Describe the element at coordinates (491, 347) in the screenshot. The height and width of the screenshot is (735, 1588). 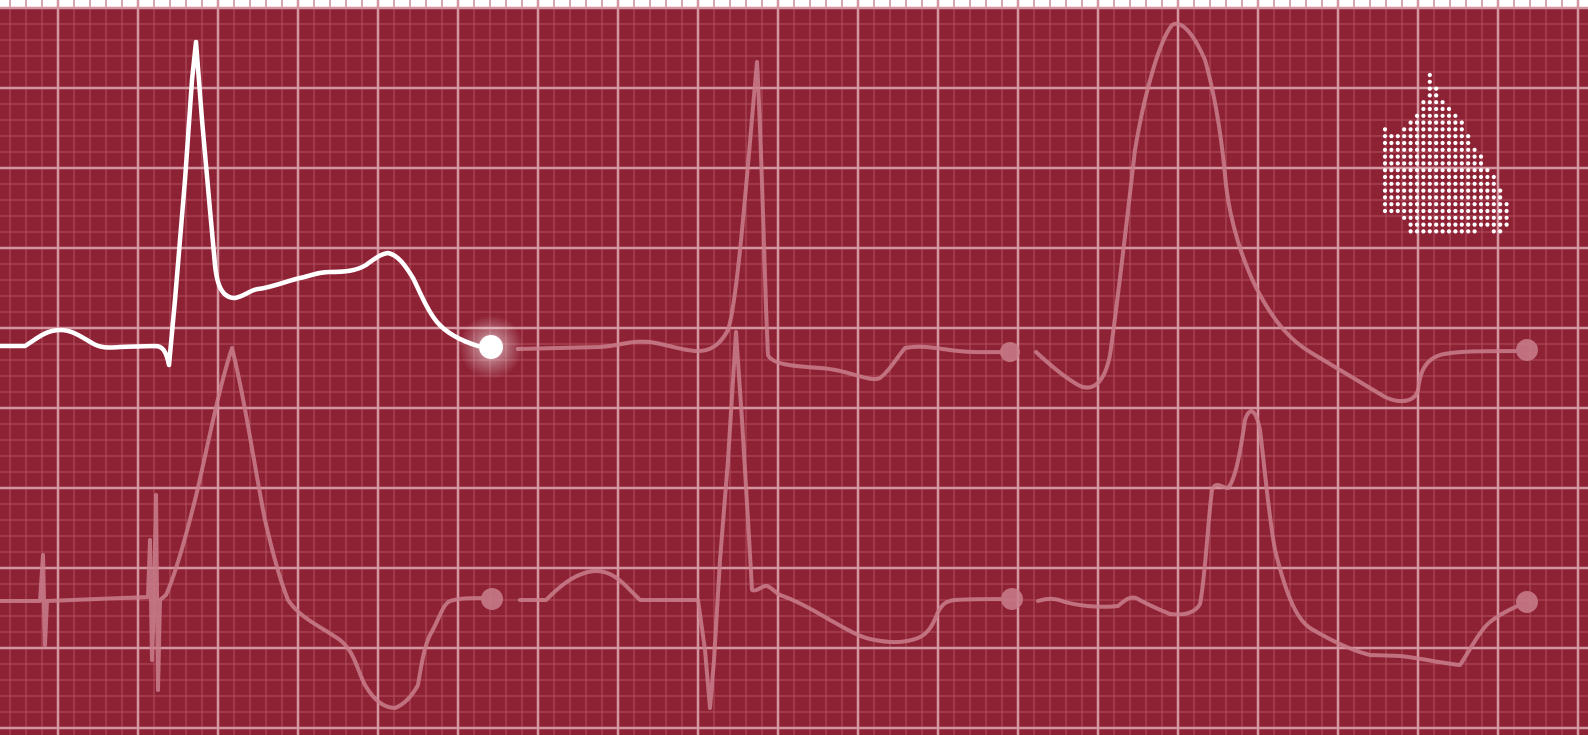
I see `glowing-dot-icon` at that location.